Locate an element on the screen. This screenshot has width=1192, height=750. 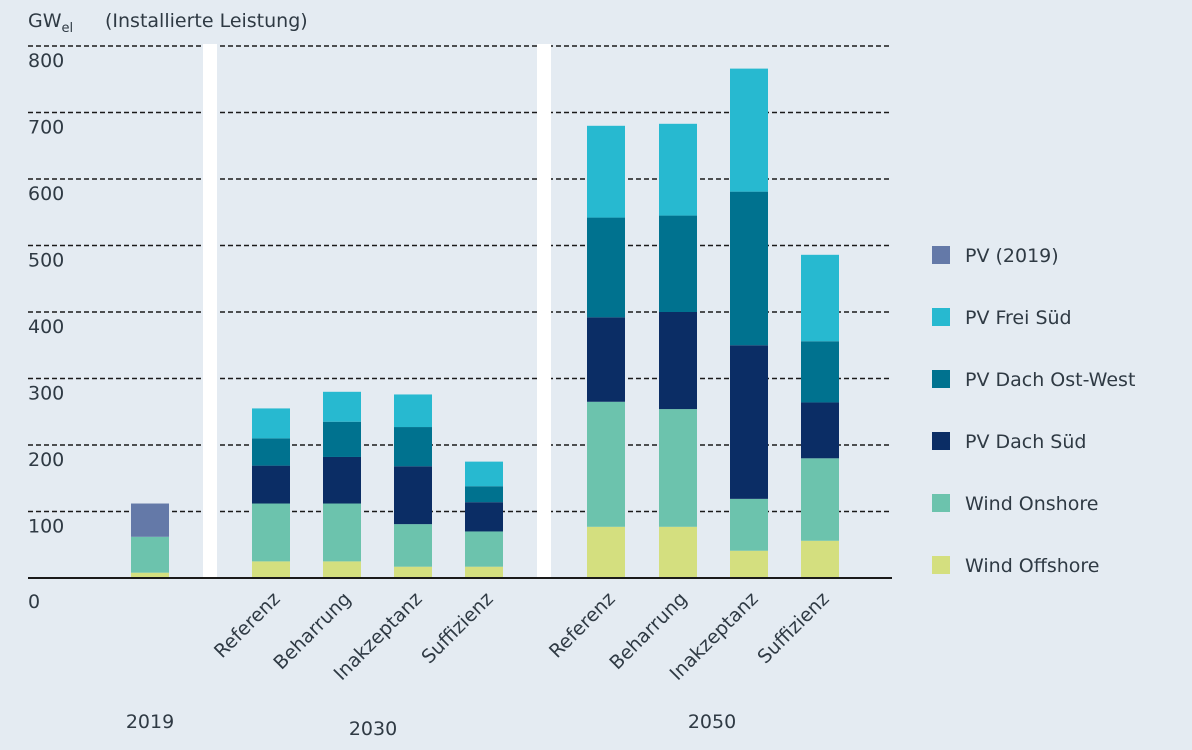
y-tick-label: 800 is located at coordinates (46, 61).